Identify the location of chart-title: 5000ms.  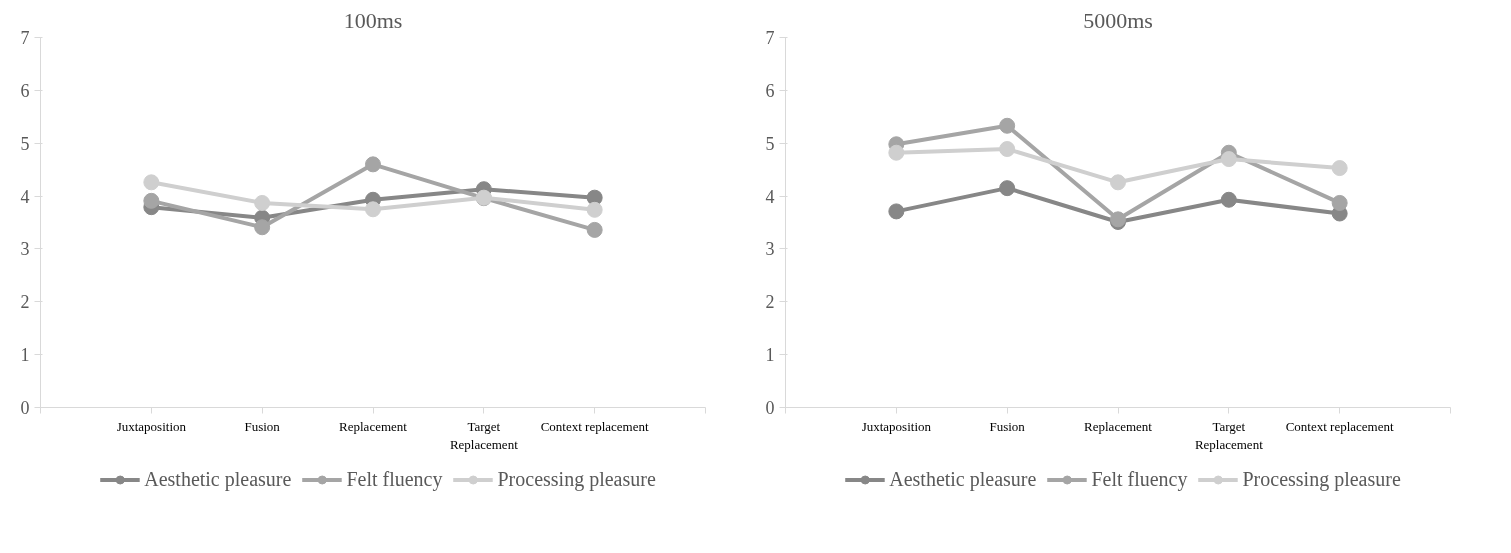
(1118, 20).